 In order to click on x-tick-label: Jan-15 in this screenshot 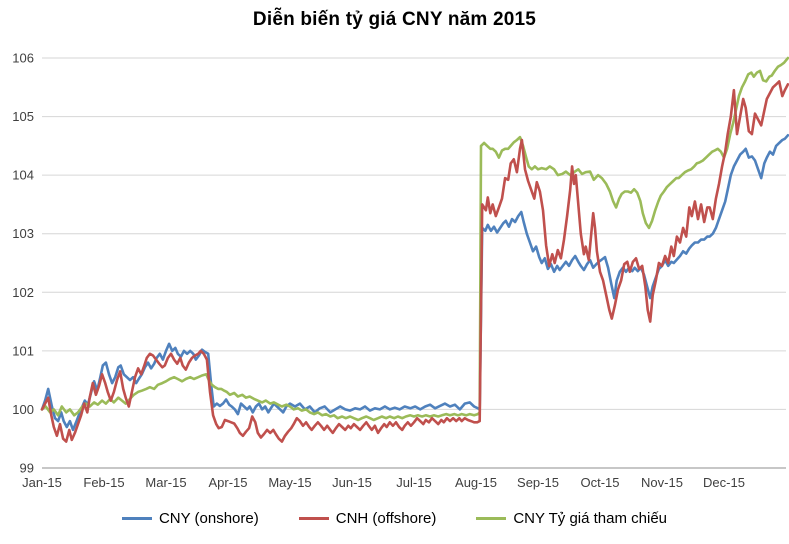, I will do `click(42, 482)`.